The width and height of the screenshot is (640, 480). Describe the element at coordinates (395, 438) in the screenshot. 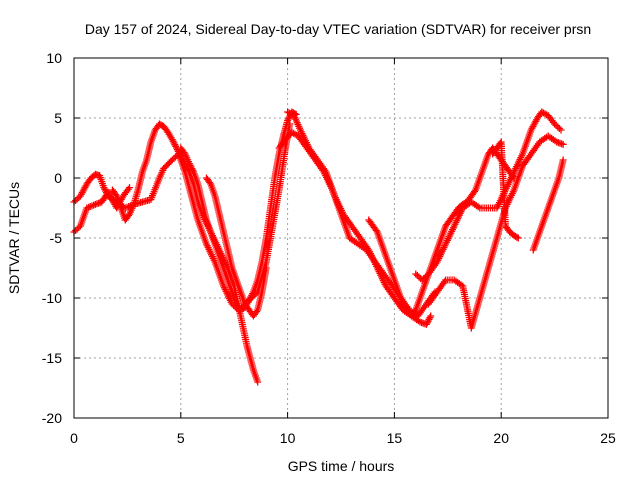

I see `x-tick-label: 15` at that location.